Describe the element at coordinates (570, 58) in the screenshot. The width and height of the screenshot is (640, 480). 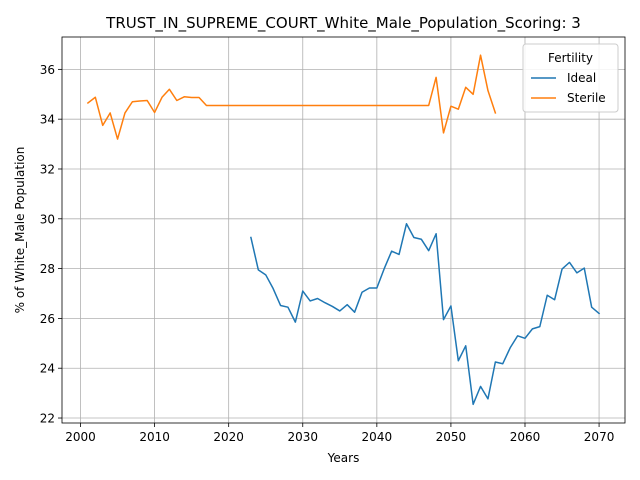
I see `legend-title: Fertility` at that location.